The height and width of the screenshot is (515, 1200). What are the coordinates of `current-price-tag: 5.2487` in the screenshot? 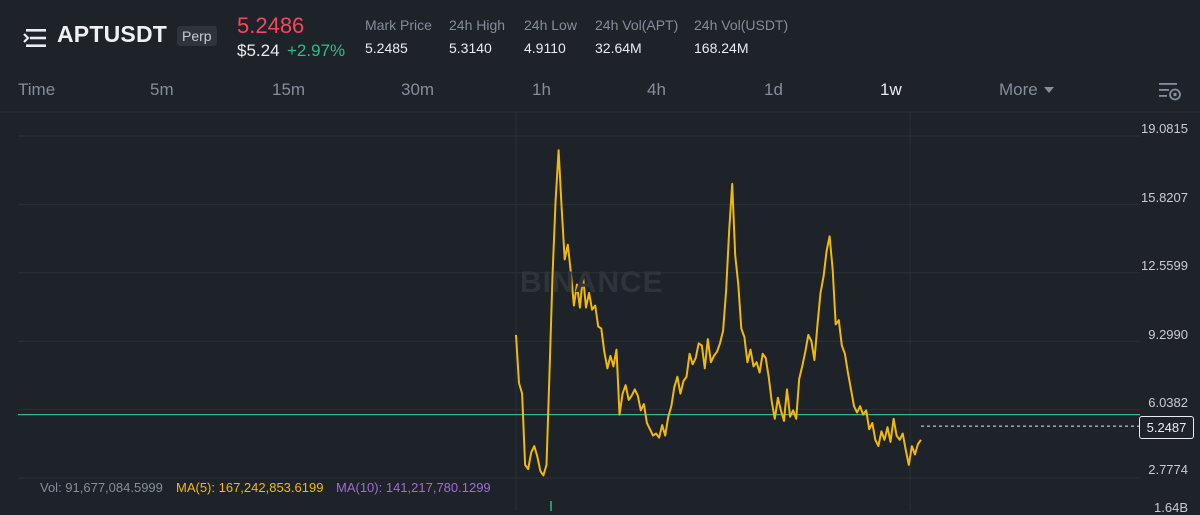 It's located at (1166, 427).